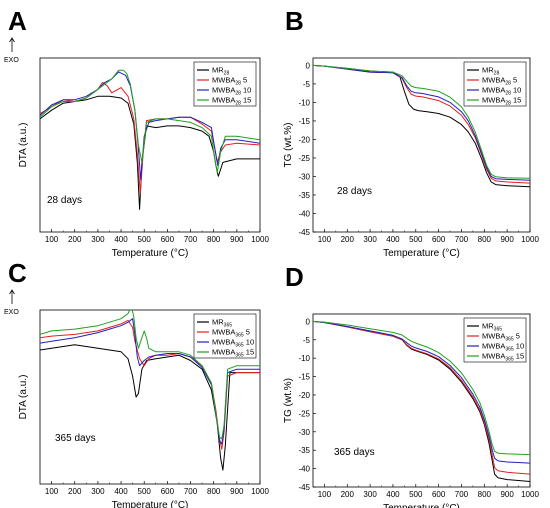 The width and height of the screenshot is (550, 508). Describe the element at coordinates (503, 347) in the screenshot. I see `legend-entry: MWBA365 10` at that location.